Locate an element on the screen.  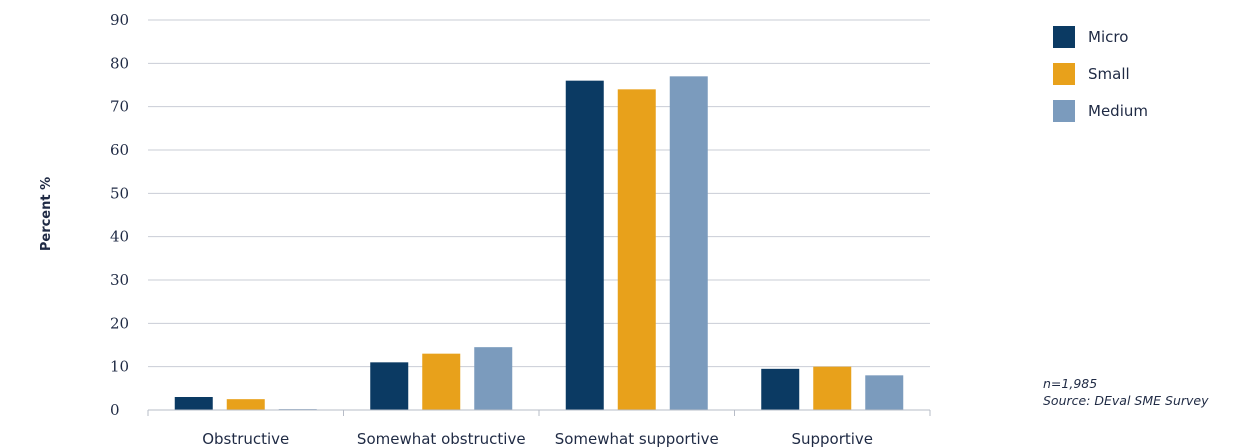
legend: Micro Small Medium is located at coordinates (1100, 73).